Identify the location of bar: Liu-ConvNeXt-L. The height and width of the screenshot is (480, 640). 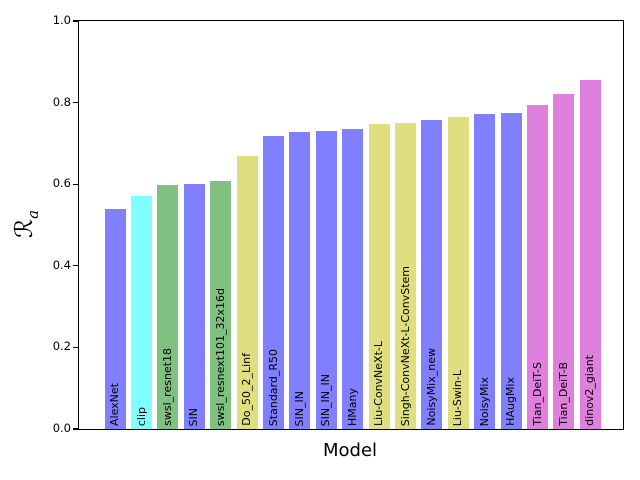
(379, 276).